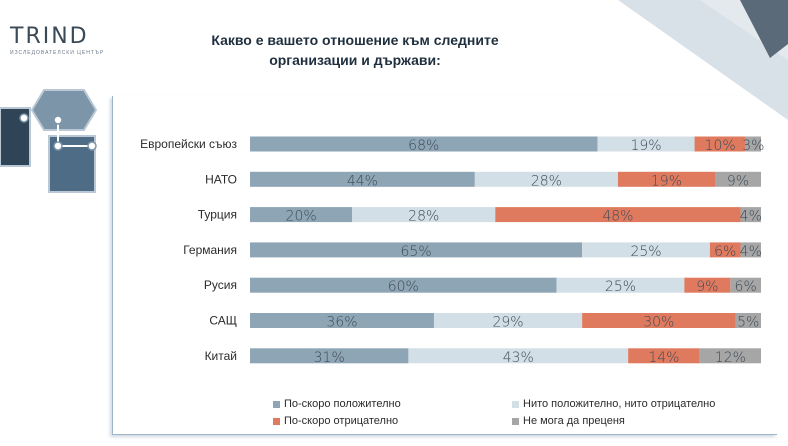  Describe the element at coordinates (507, 323) in the screenshot. I see `data-label: 29%` at that location.